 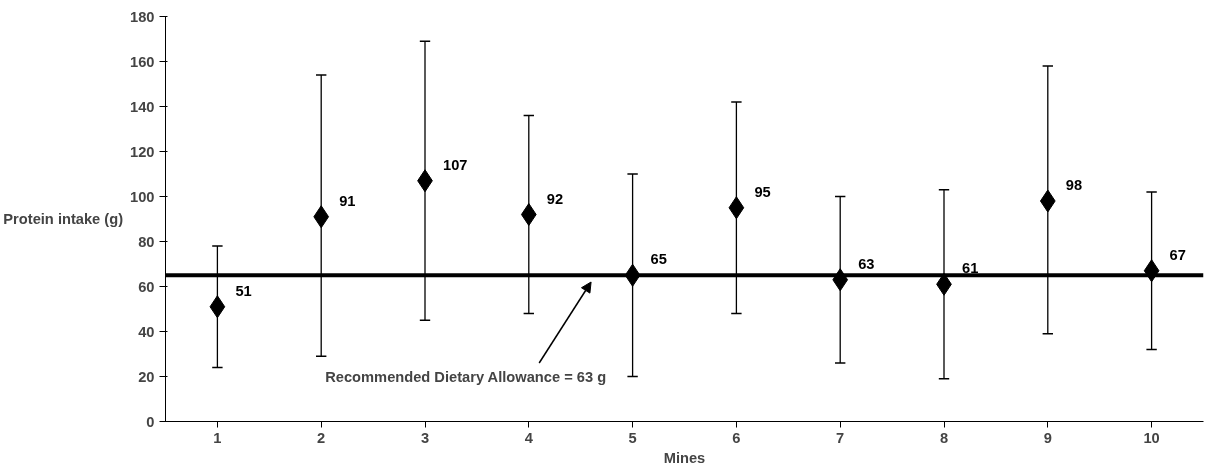 What do you see at coordinates (1074, 185) in the screenshot?
I see `data-label: 98` at bounding box center [1074, 185].